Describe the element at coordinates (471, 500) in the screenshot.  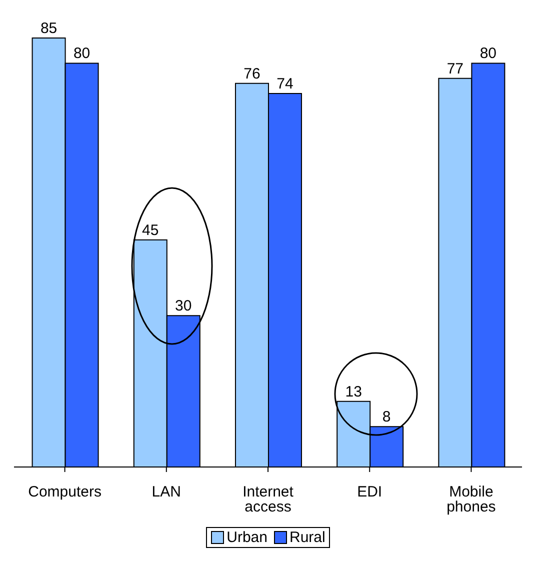
I see `x-tick-label: Mobile phones` at that location.